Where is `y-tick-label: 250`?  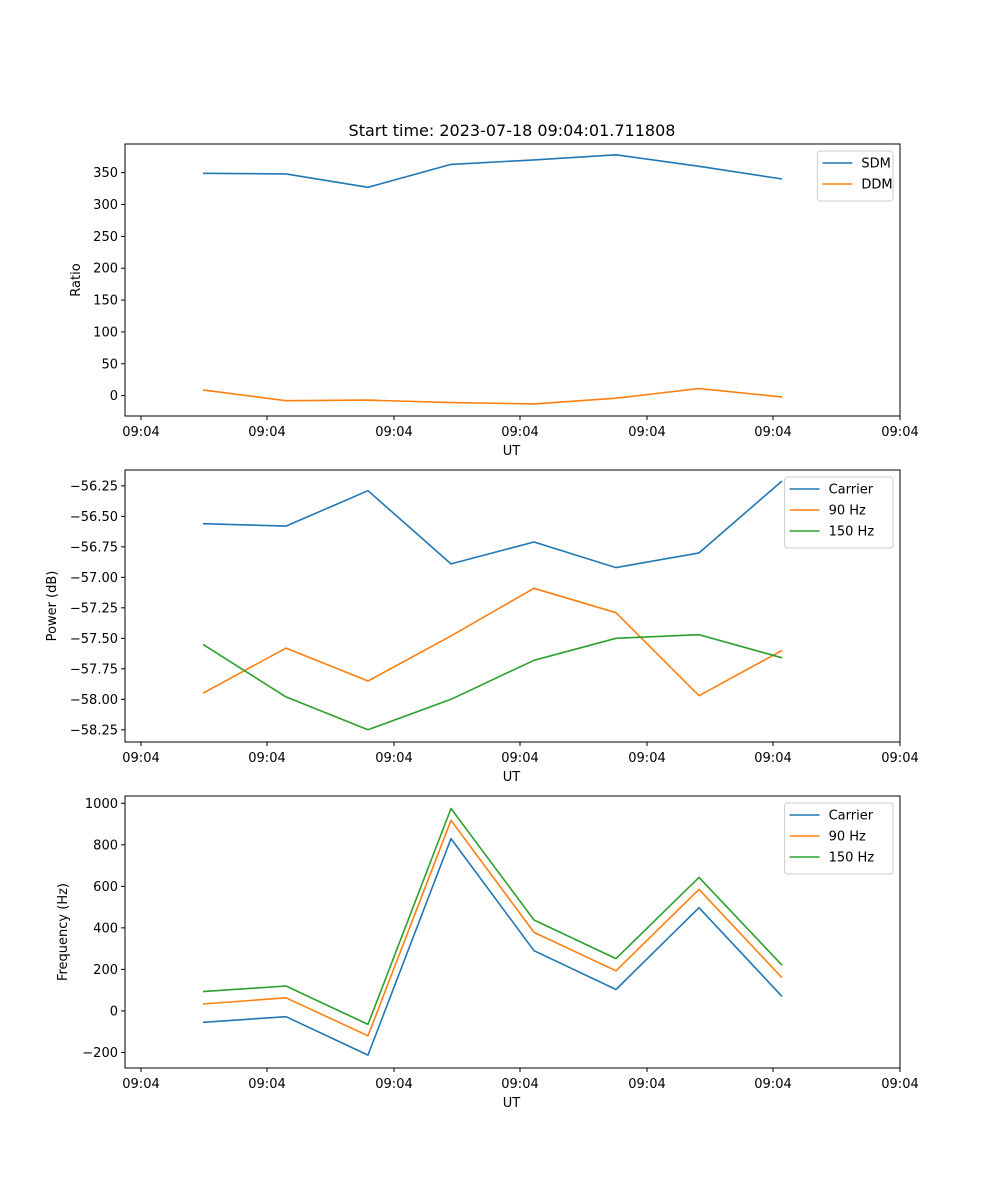
y-tick-label: 250 is located at coordinates (105, 237).